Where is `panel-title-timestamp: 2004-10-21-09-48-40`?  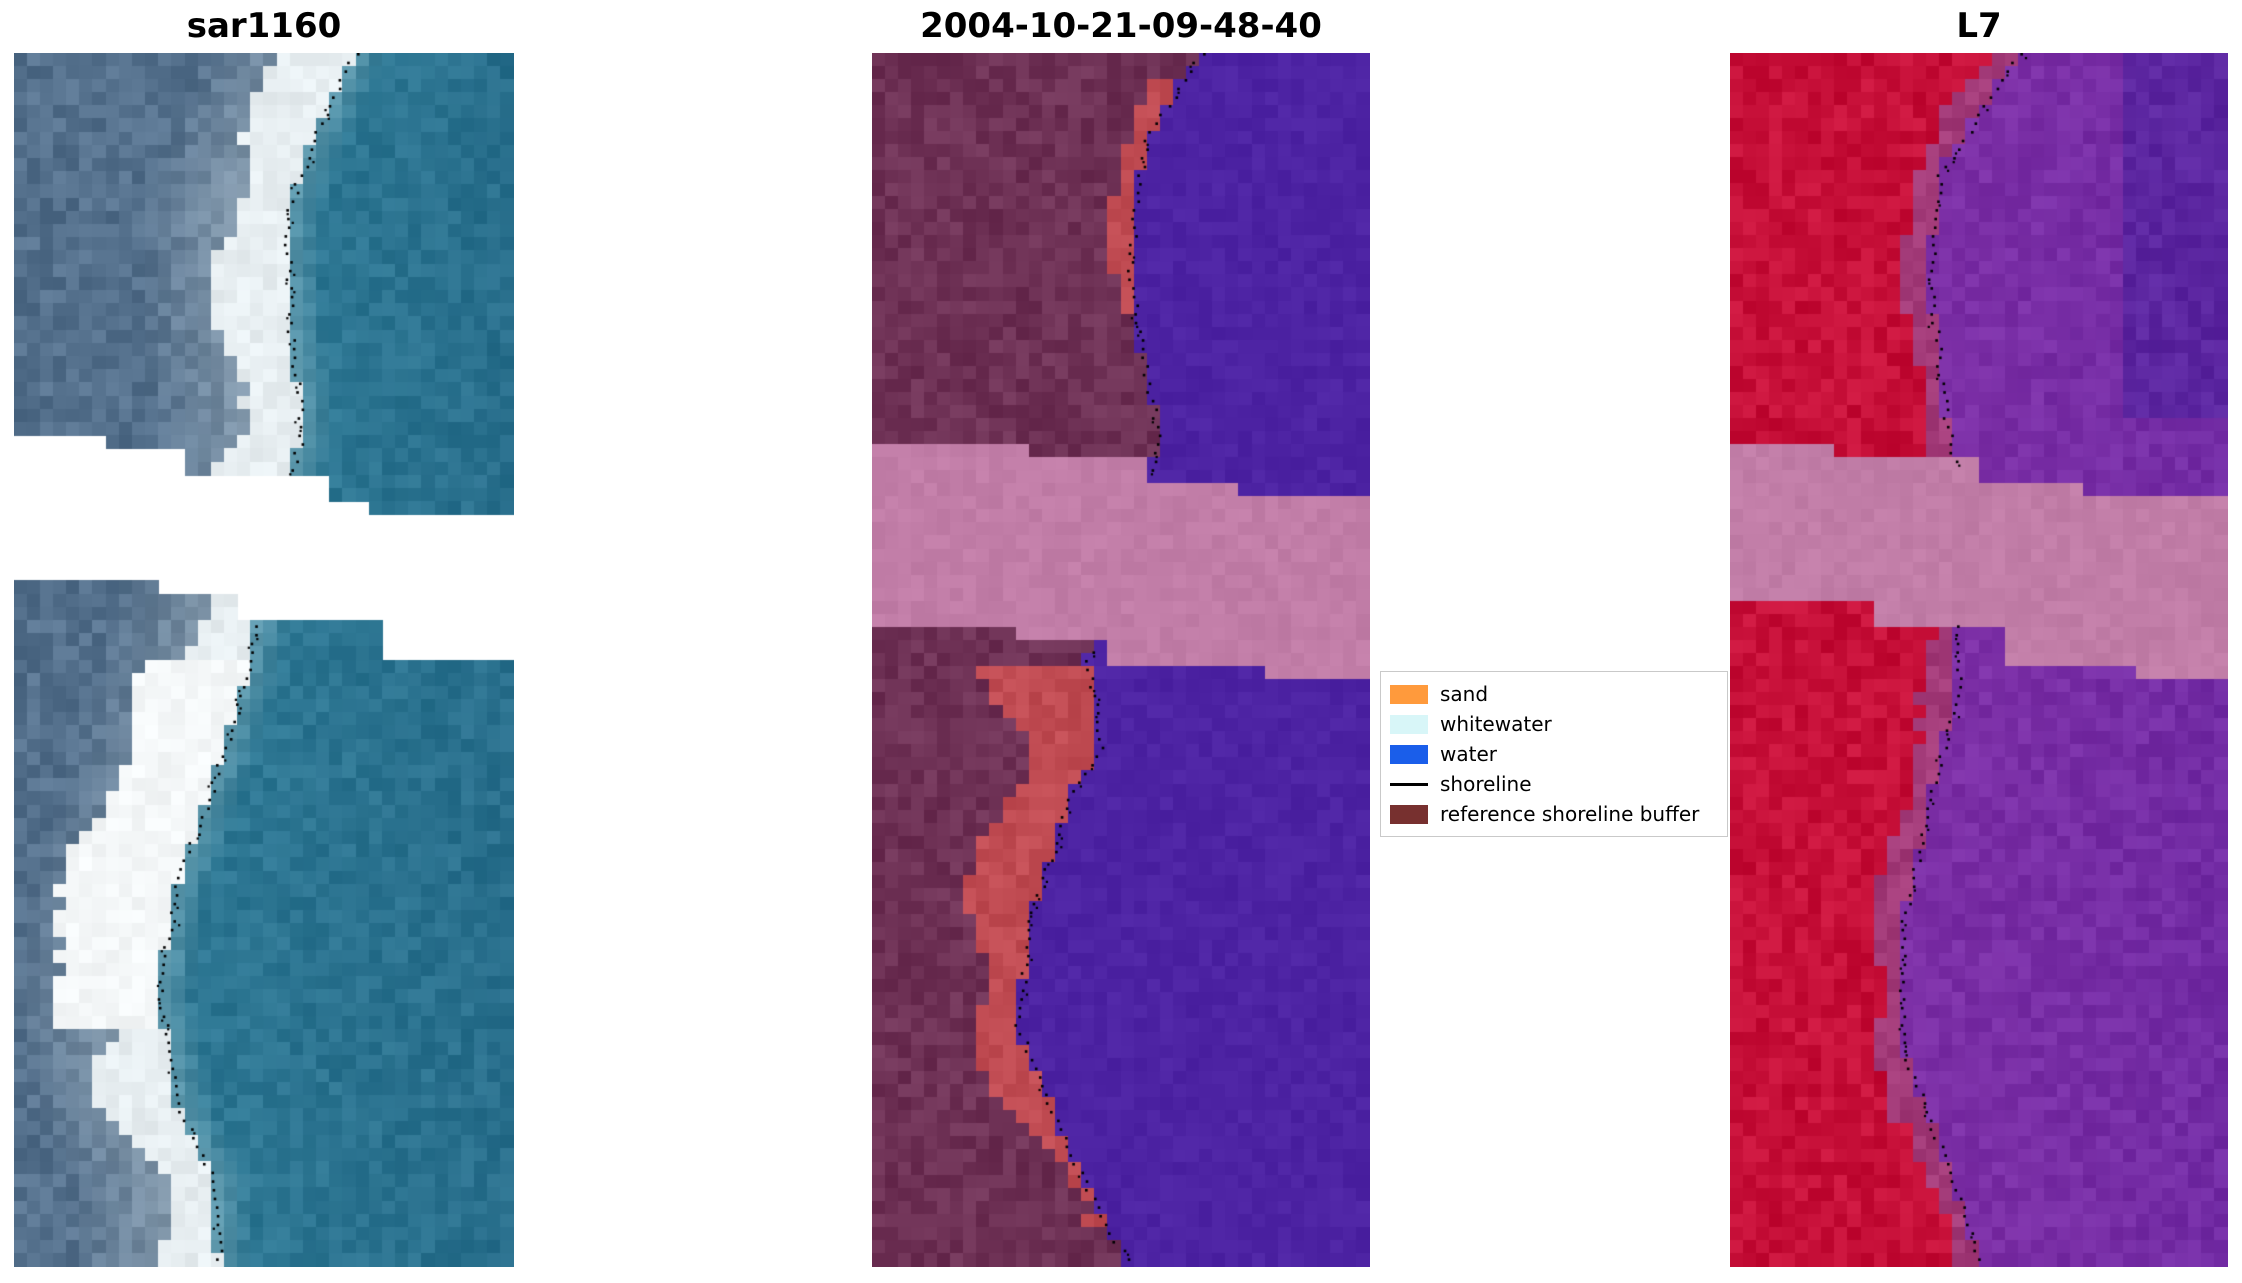 panel-title-timestamp: 2004-10-21-09-48-40 is located at coordinates (1121, 26).